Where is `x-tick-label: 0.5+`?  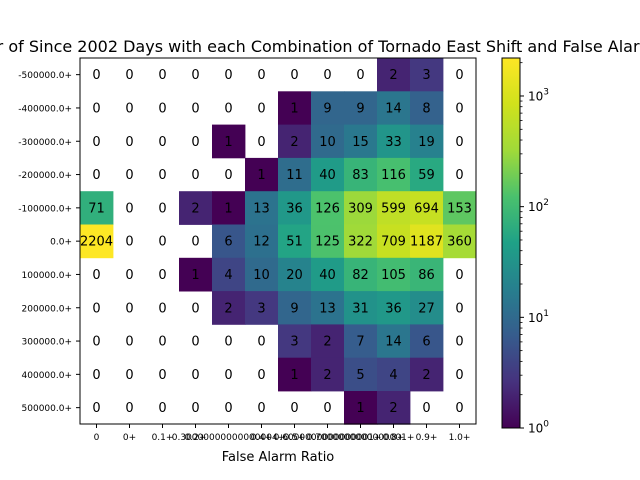 x-tick-label: 0.5+ is located at coordinates (295, 438).